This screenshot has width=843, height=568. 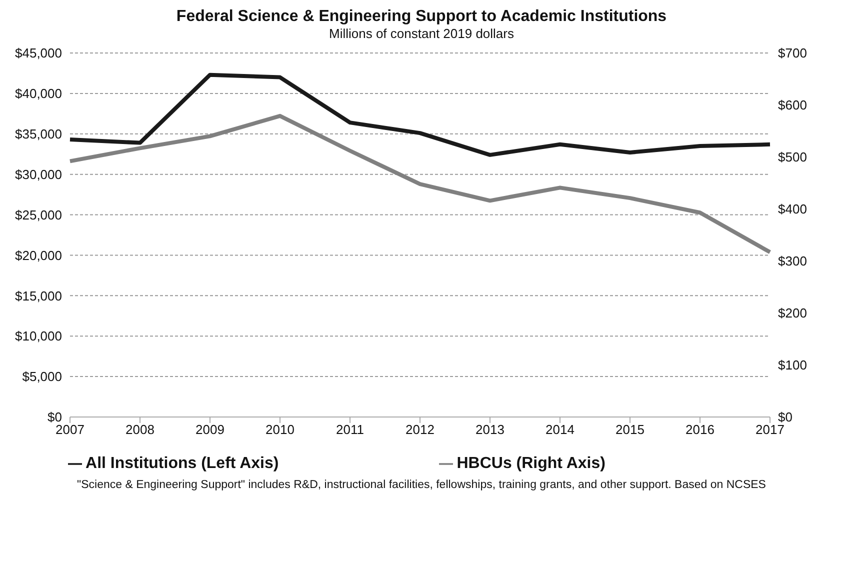 What do you see at coordinates (792, 53) in the screenshot?
I see `y2-tick-label: $700` at bounding box center [792, 53].